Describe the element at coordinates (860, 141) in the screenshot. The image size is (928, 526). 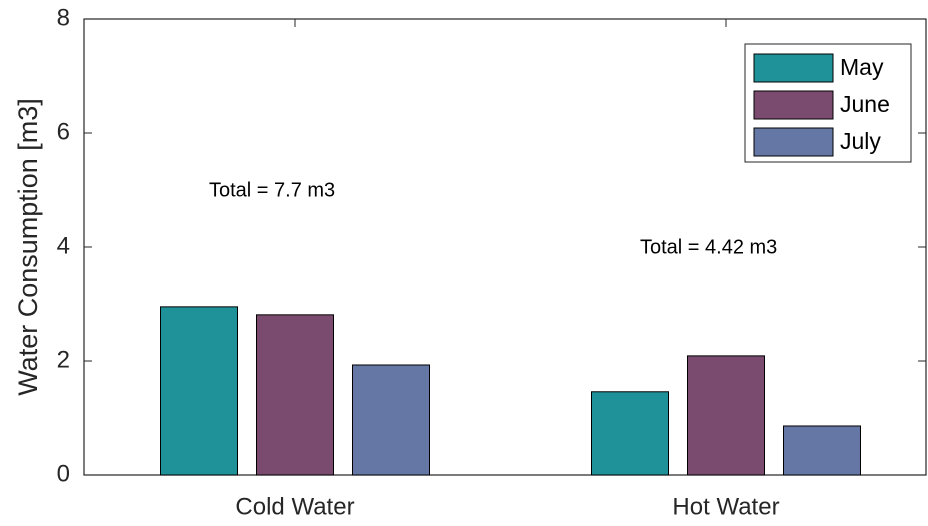
I see `legend-label: July` at that location.